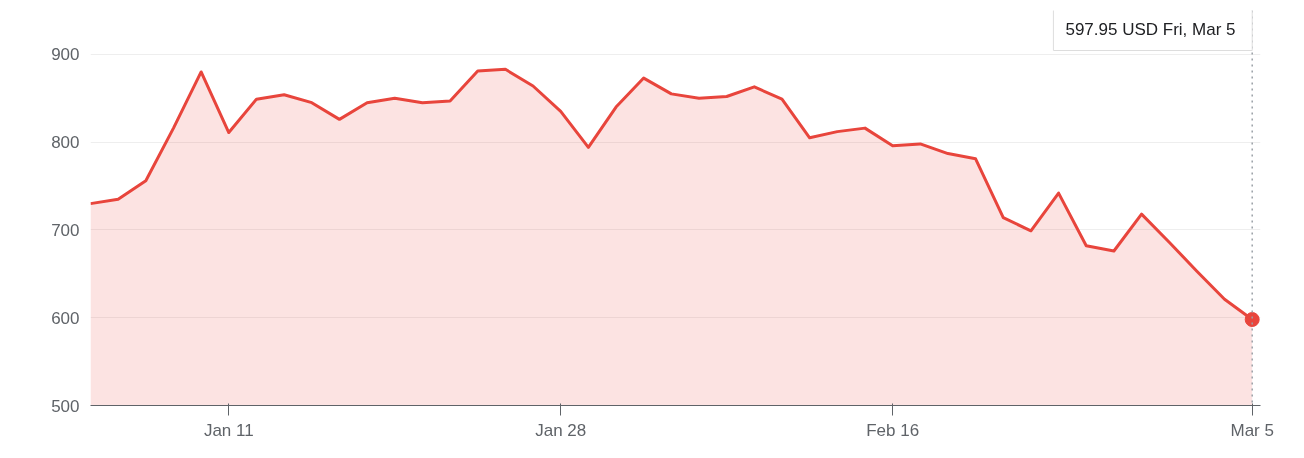  What do you see at coordinates (561, 430) in the screenshot?
I see `x-tick-label: Jan 28` at bounding box center [561, 430].